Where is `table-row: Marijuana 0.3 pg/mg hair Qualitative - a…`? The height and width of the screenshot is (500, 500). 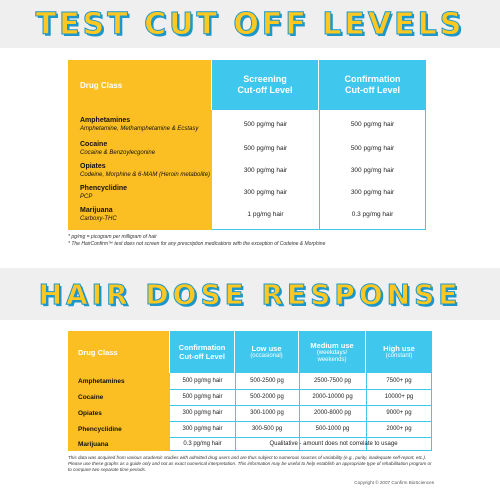
table-row: Marijuana 0.3 pg/mg hair Qualitative - a… is located at coordinates (250, 445).